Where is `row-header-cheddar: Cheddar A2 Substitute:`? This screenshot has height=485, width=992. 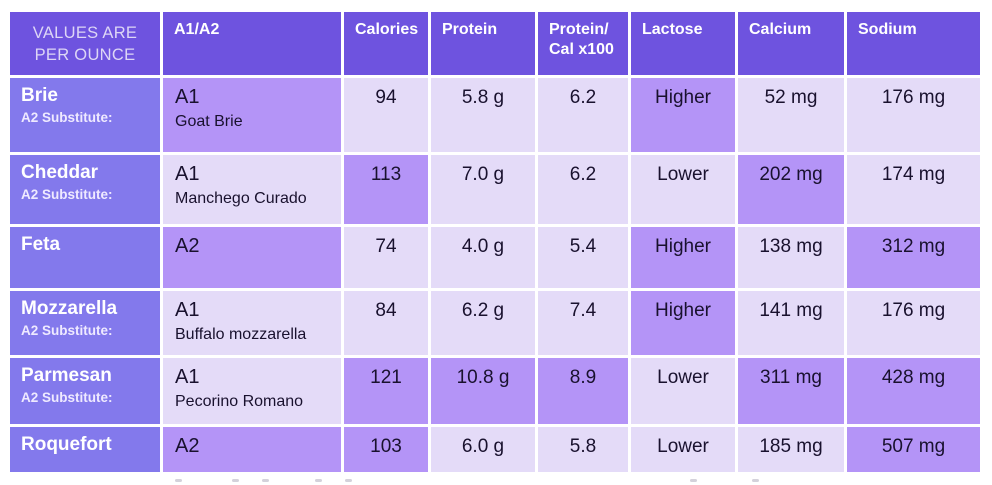
row-header-cheddar: Cheddar A2 Substitute: is located at coordinates (85, 189).